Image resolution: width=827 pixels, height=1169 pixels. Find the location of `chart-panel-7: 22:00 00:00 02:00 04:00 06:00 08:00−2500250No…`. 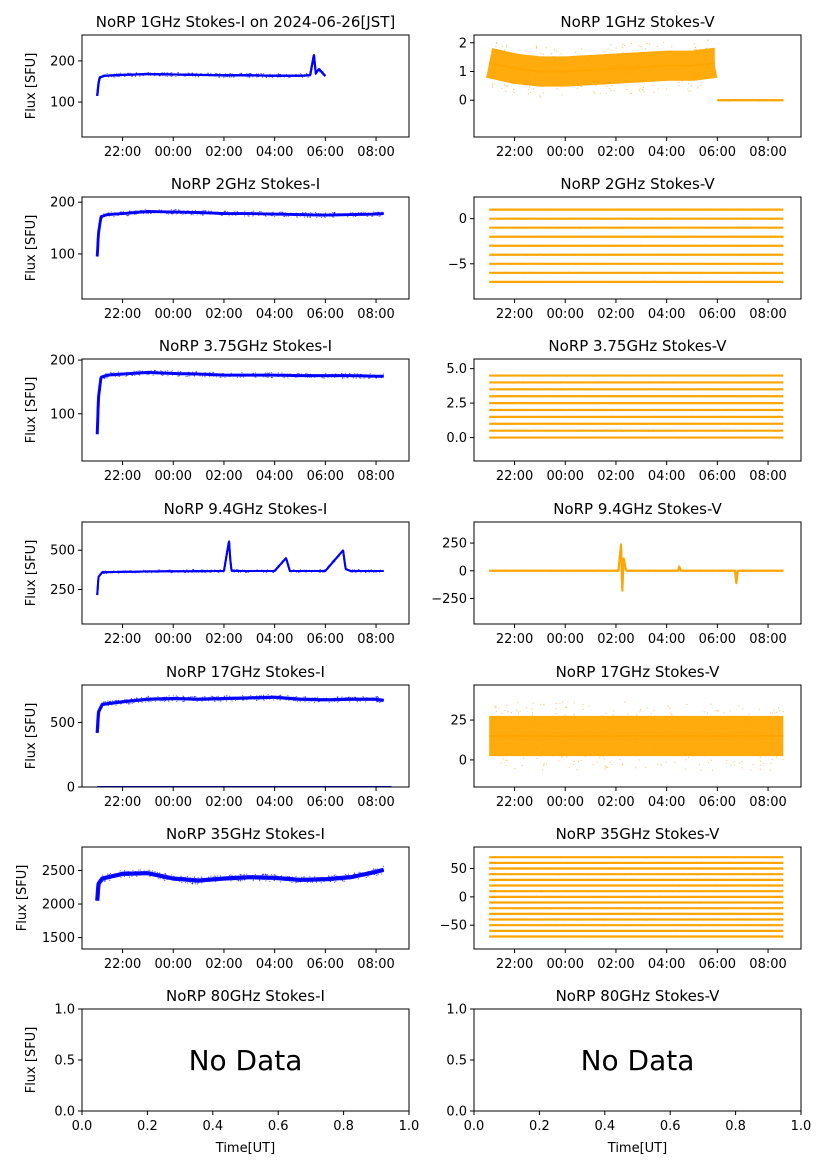

chart-panel-7: 22:00 00:00 02:00 04:00 06:00 08:00−2500250No… is located at coordinates (616, 573).